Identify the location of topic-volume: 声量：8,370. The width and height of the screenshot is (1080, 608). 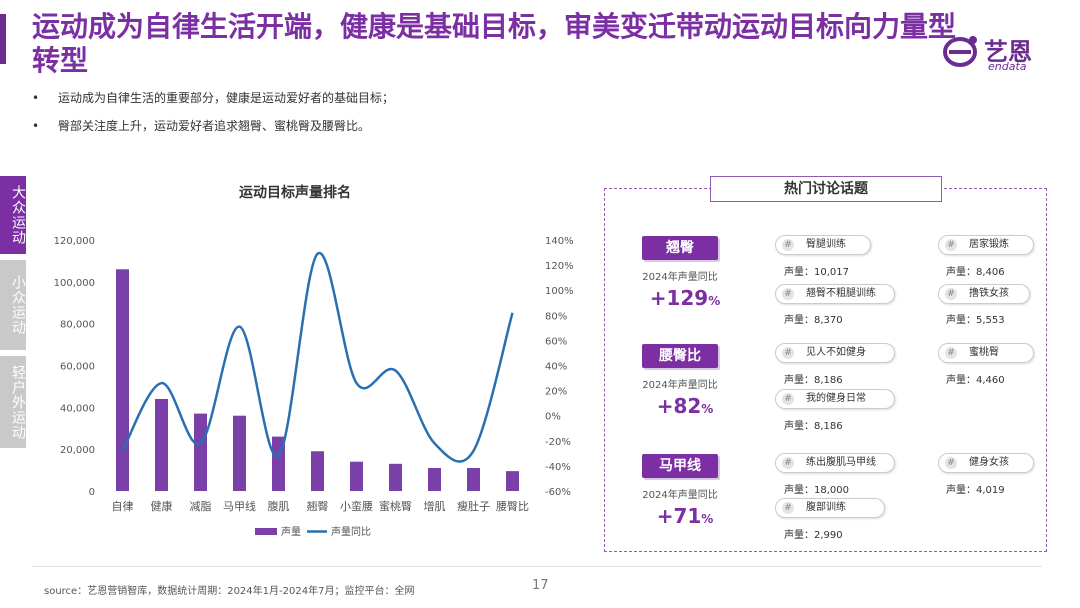
(813, 318).